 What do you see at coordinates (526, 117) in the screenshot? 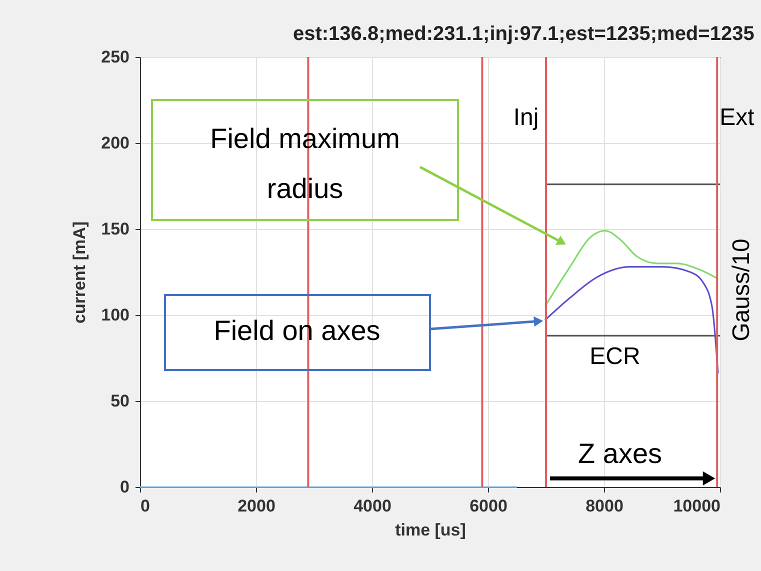
I see `annotation: Inj` at bounding box center [526, 117].